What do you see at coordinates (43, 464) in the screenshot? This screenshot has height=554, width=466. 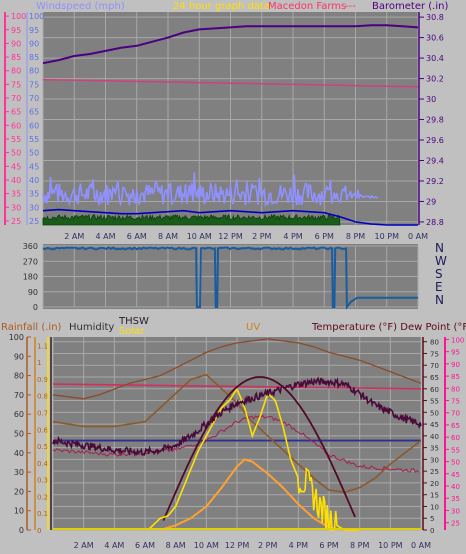 I see `uv-tick-label: 0.4` at bounding box center [43, 464].